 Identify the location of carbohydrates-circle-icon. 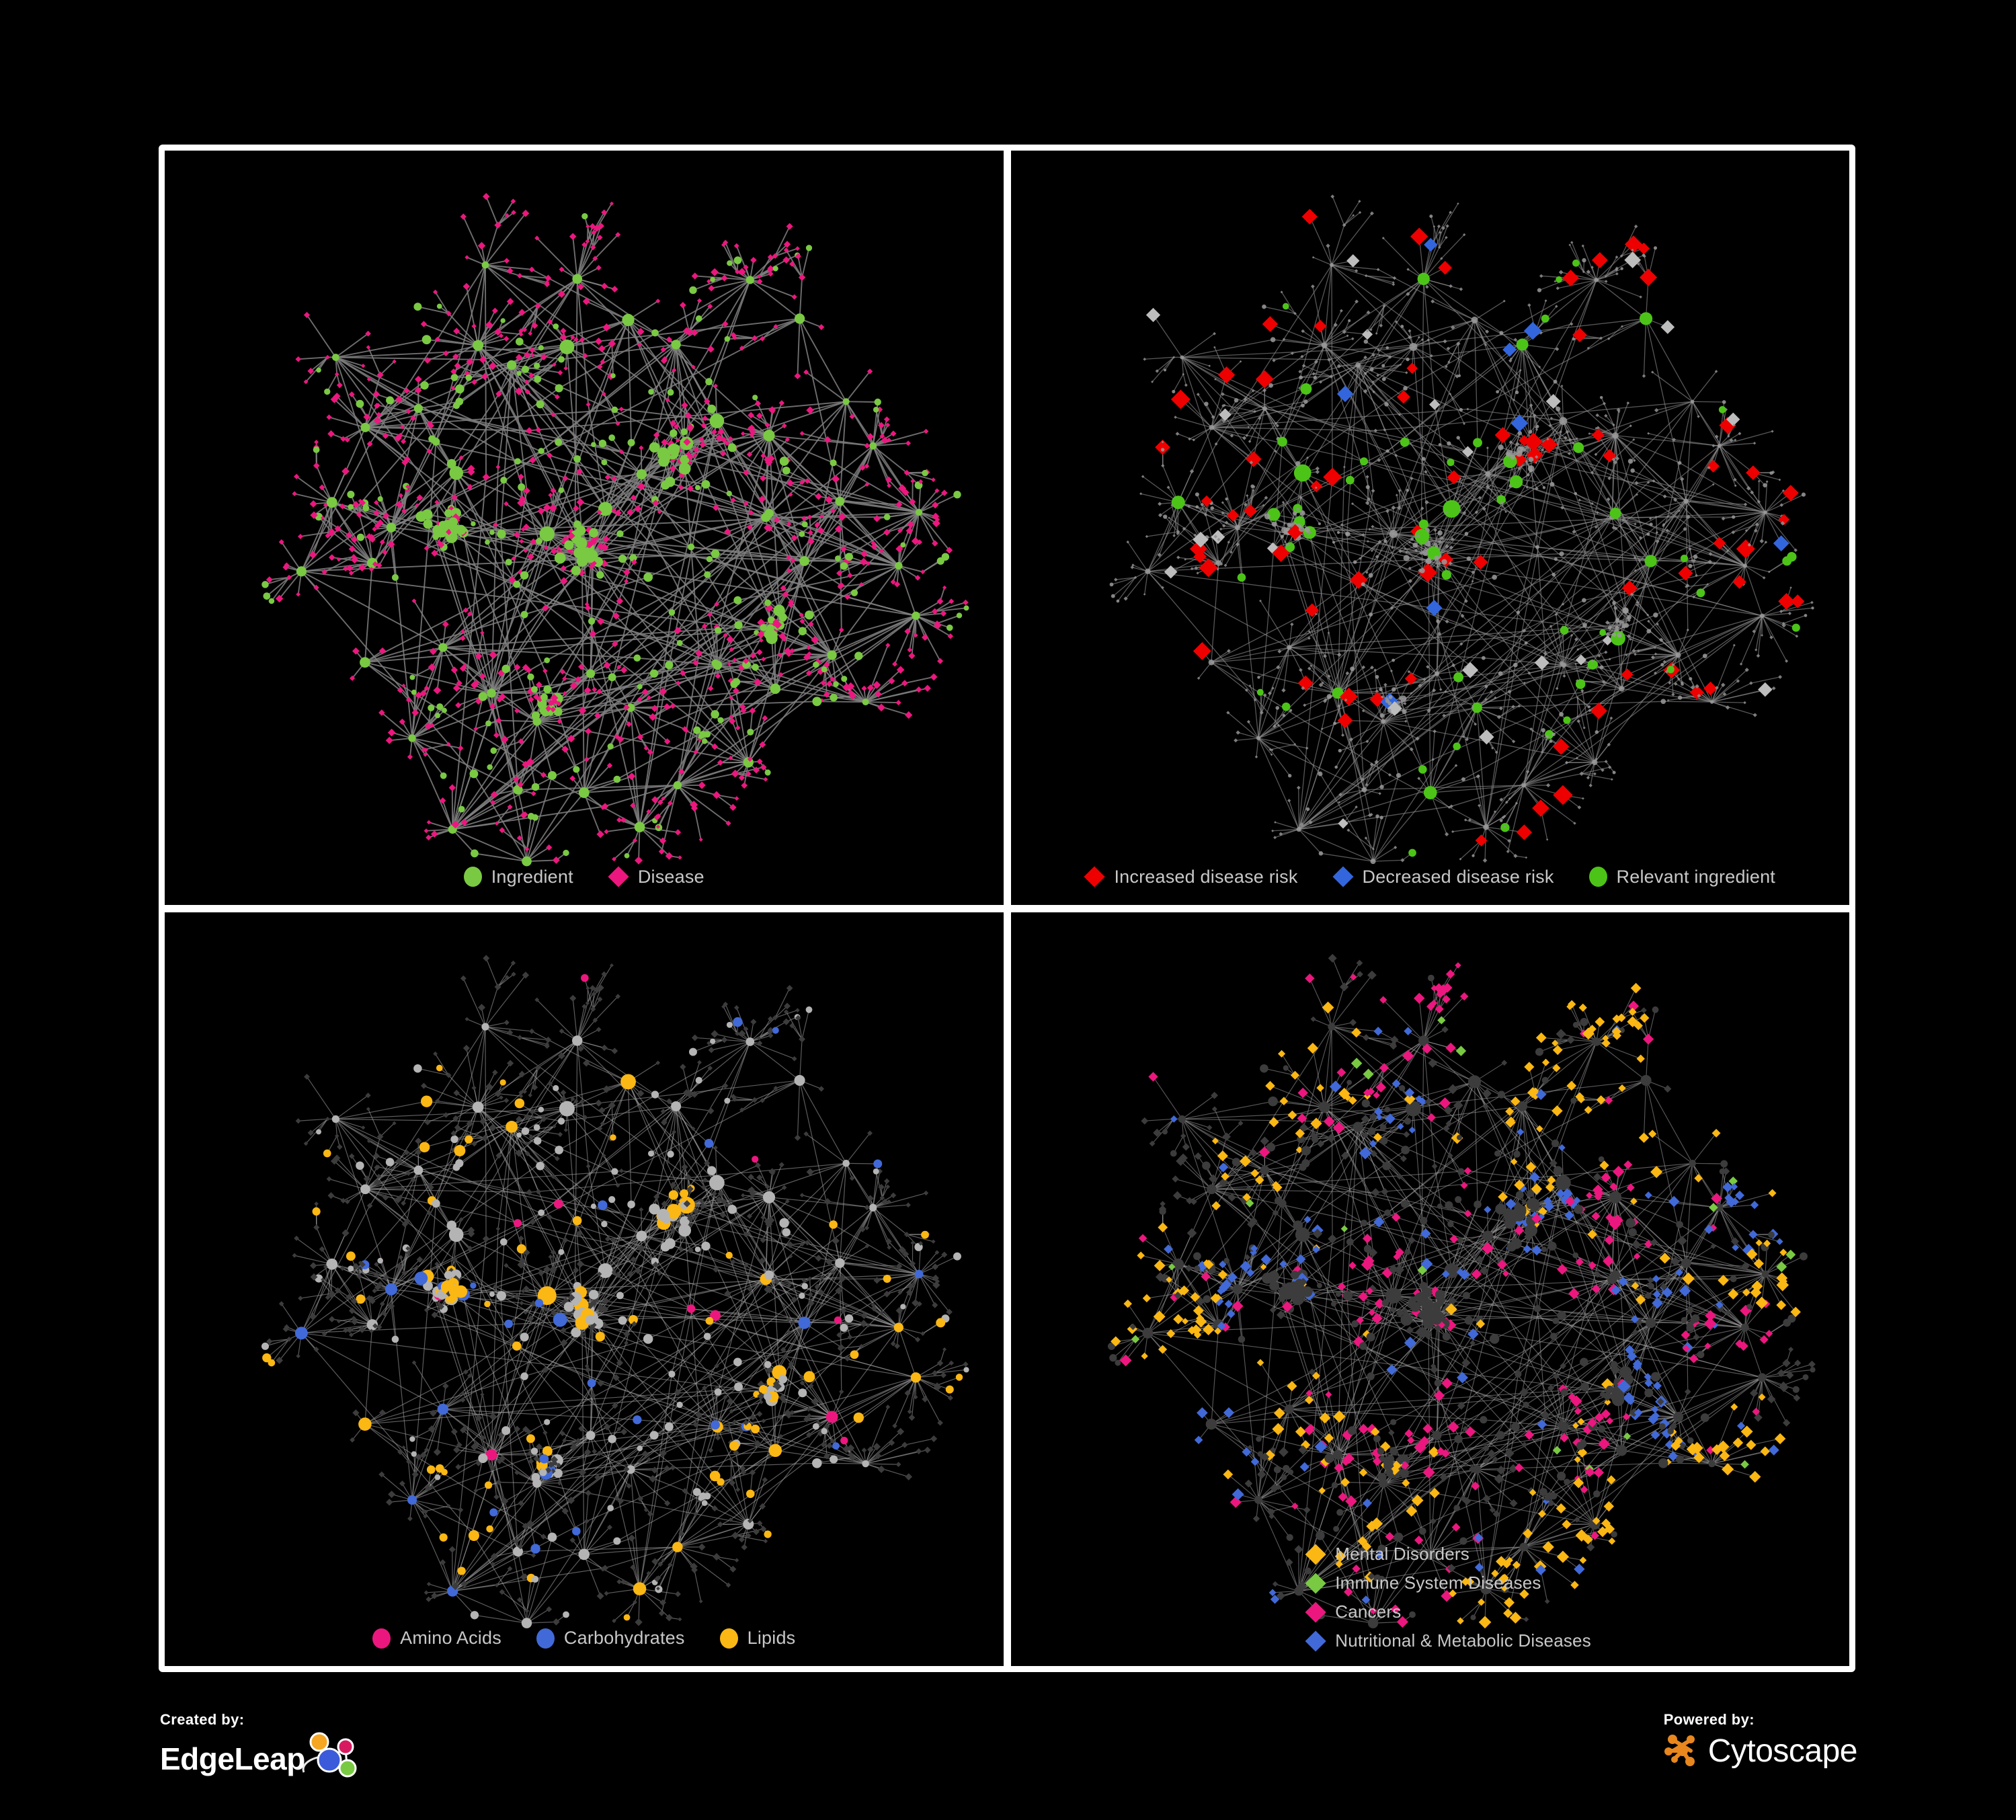
(545, 1638).